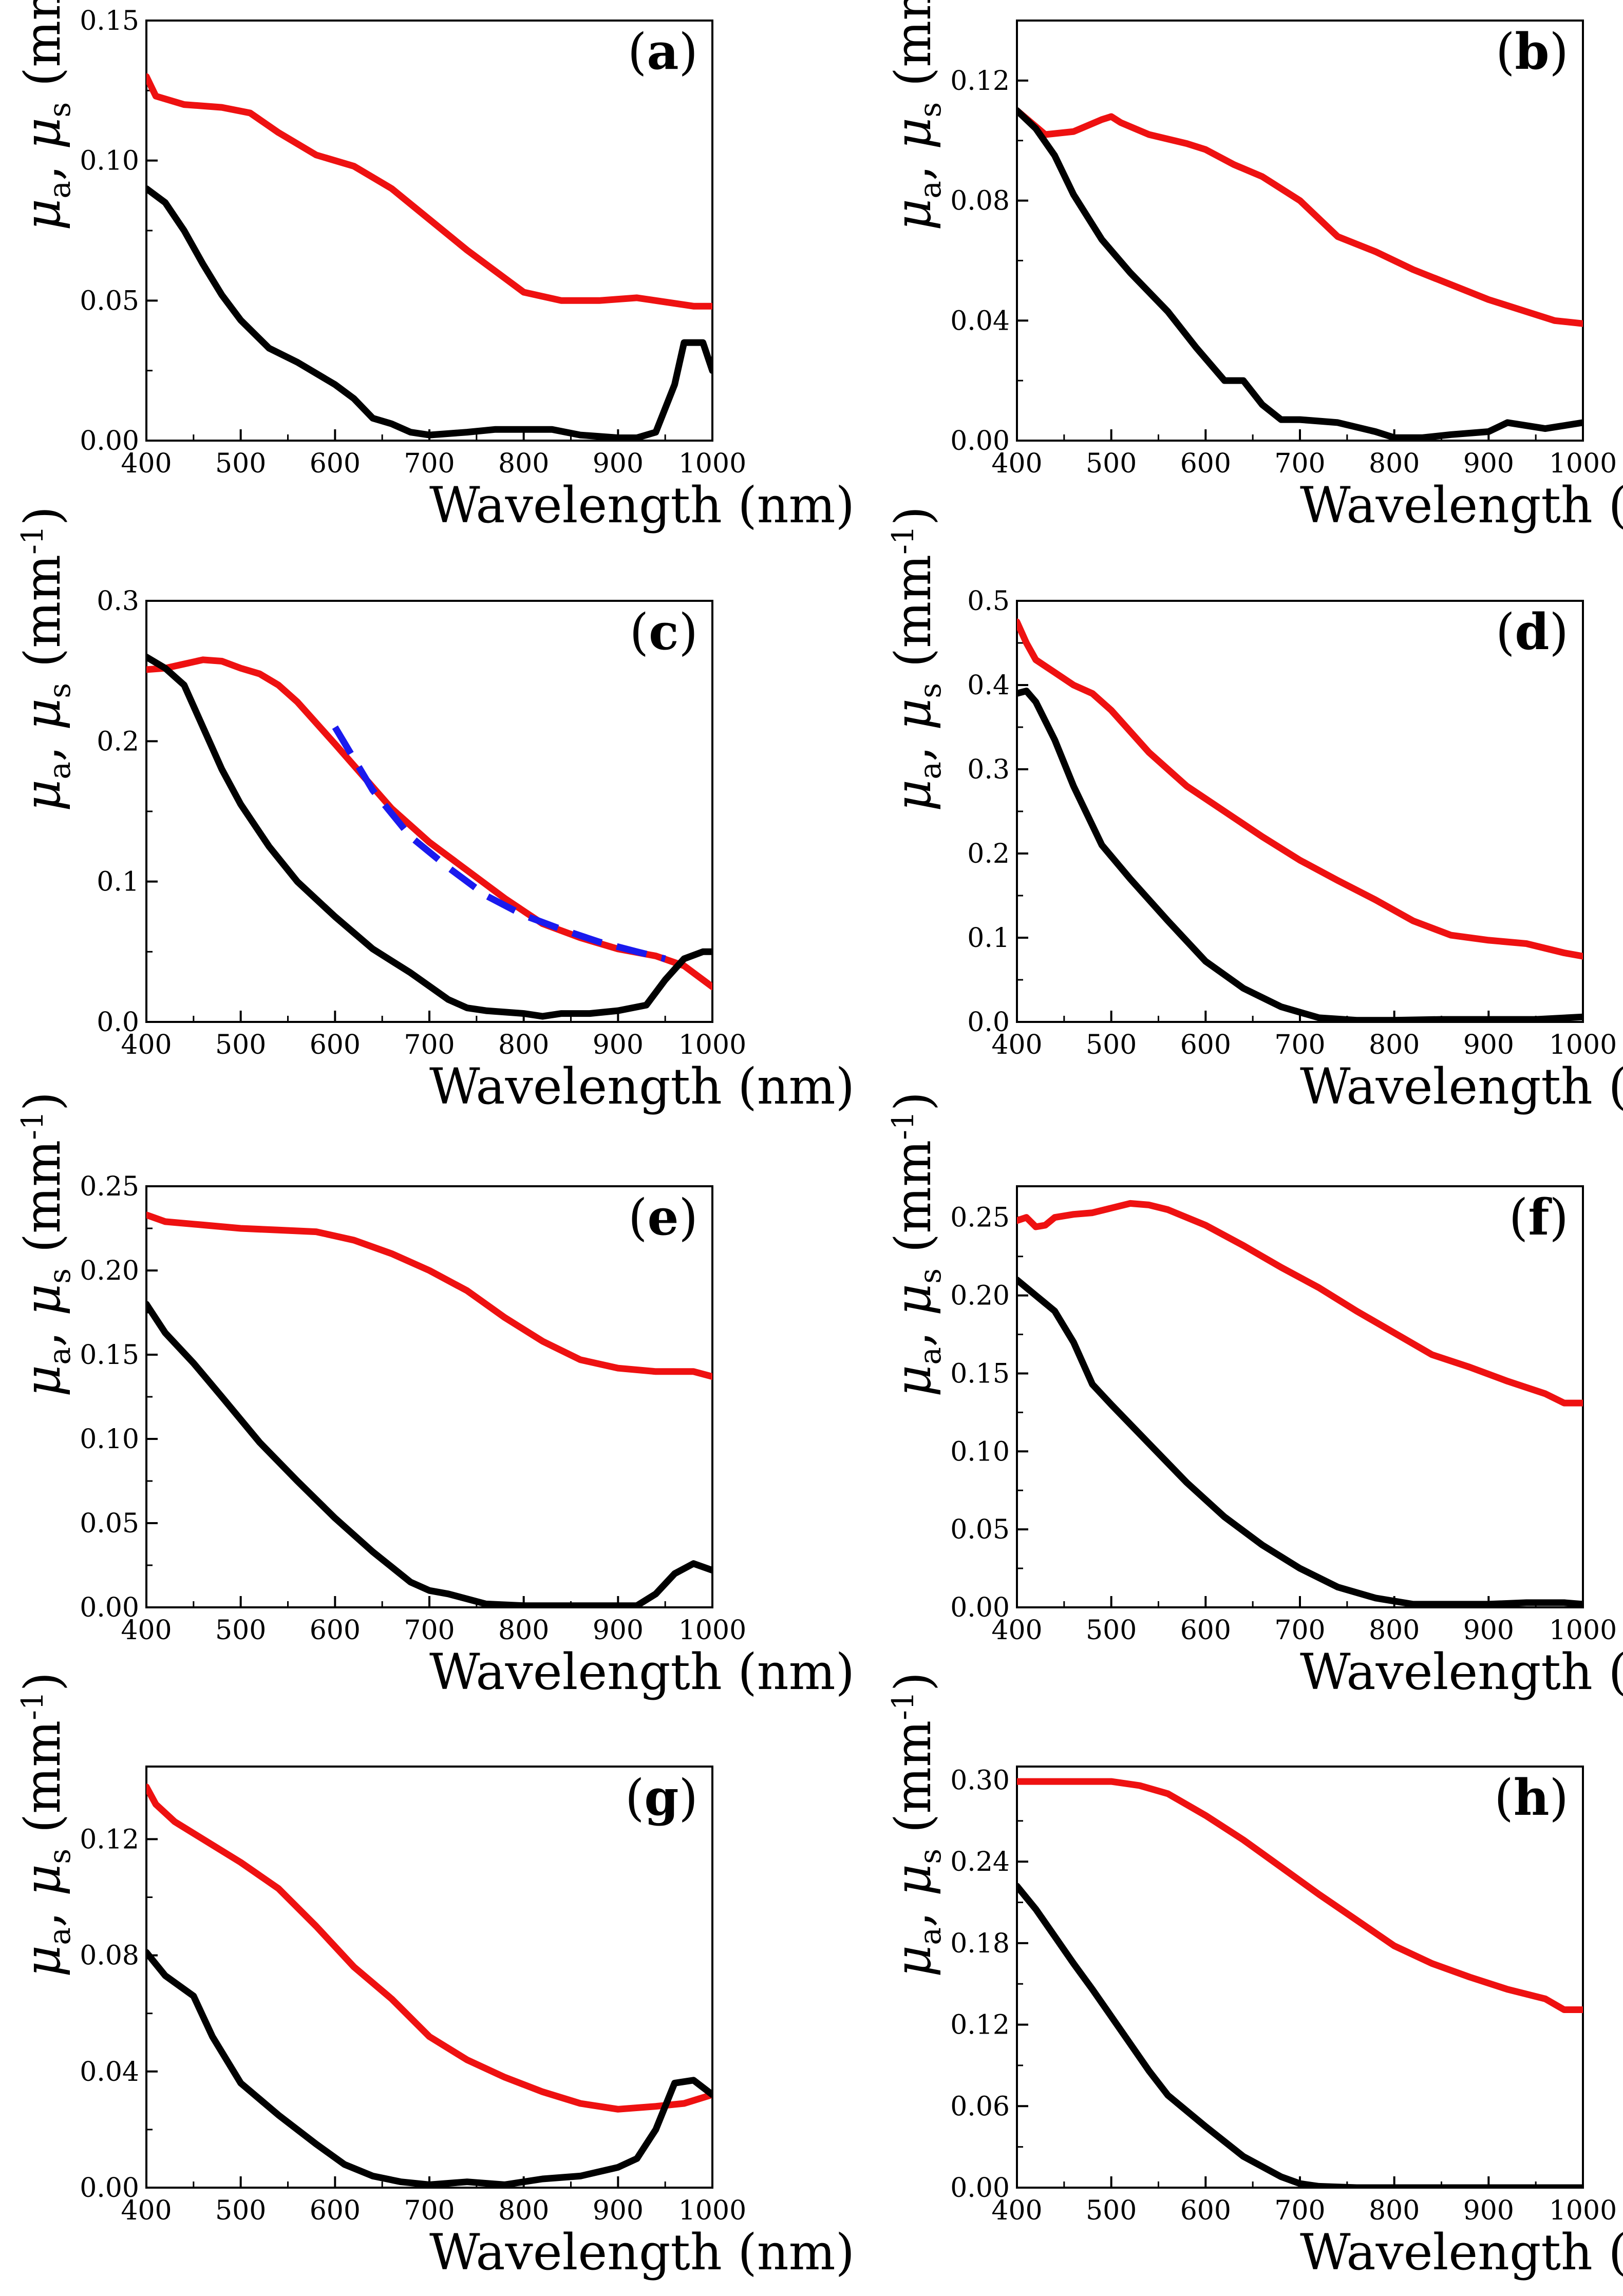 This screenshot has height=2296, width=1623. I want to click on panel-label: (e), so click(663, 1217).